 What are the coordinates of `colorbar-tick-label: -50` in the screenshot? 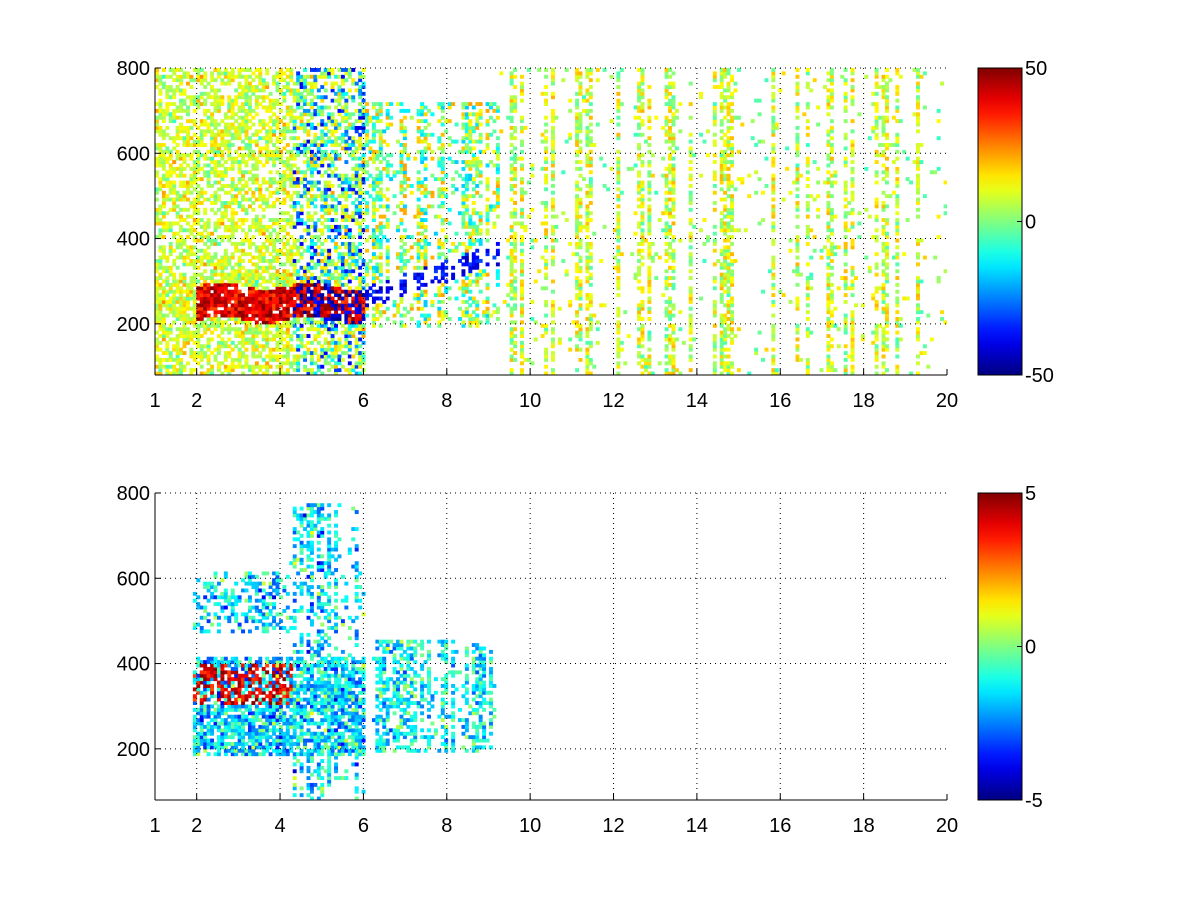 It's located at (1039, 376).